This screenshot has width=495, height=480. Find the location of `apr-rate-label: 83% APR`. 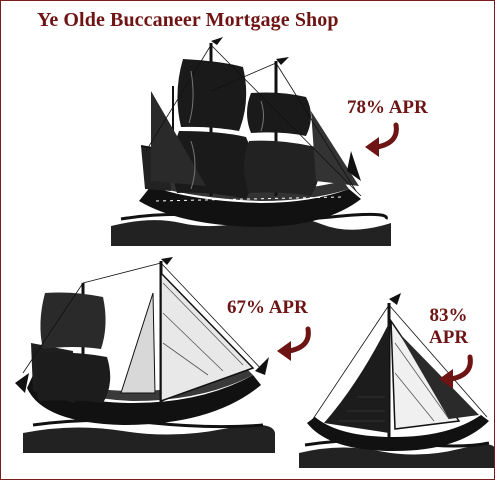

apr-rate-label: 83% APR is located at coordinates (448, 327).